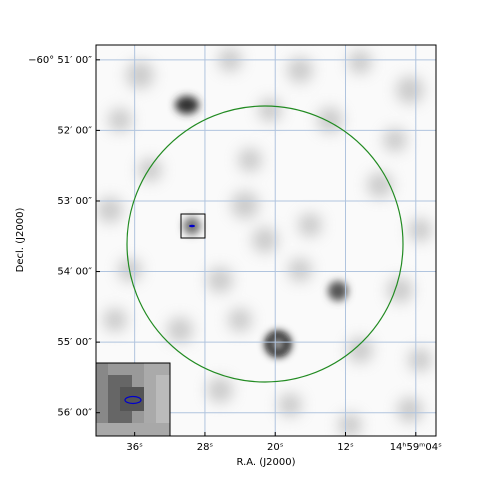  What do you see at coordinates (266, 462) in the screenshot?
I see `x-axis-label: R.A. (J2000)` at bounding box center [266, 462].